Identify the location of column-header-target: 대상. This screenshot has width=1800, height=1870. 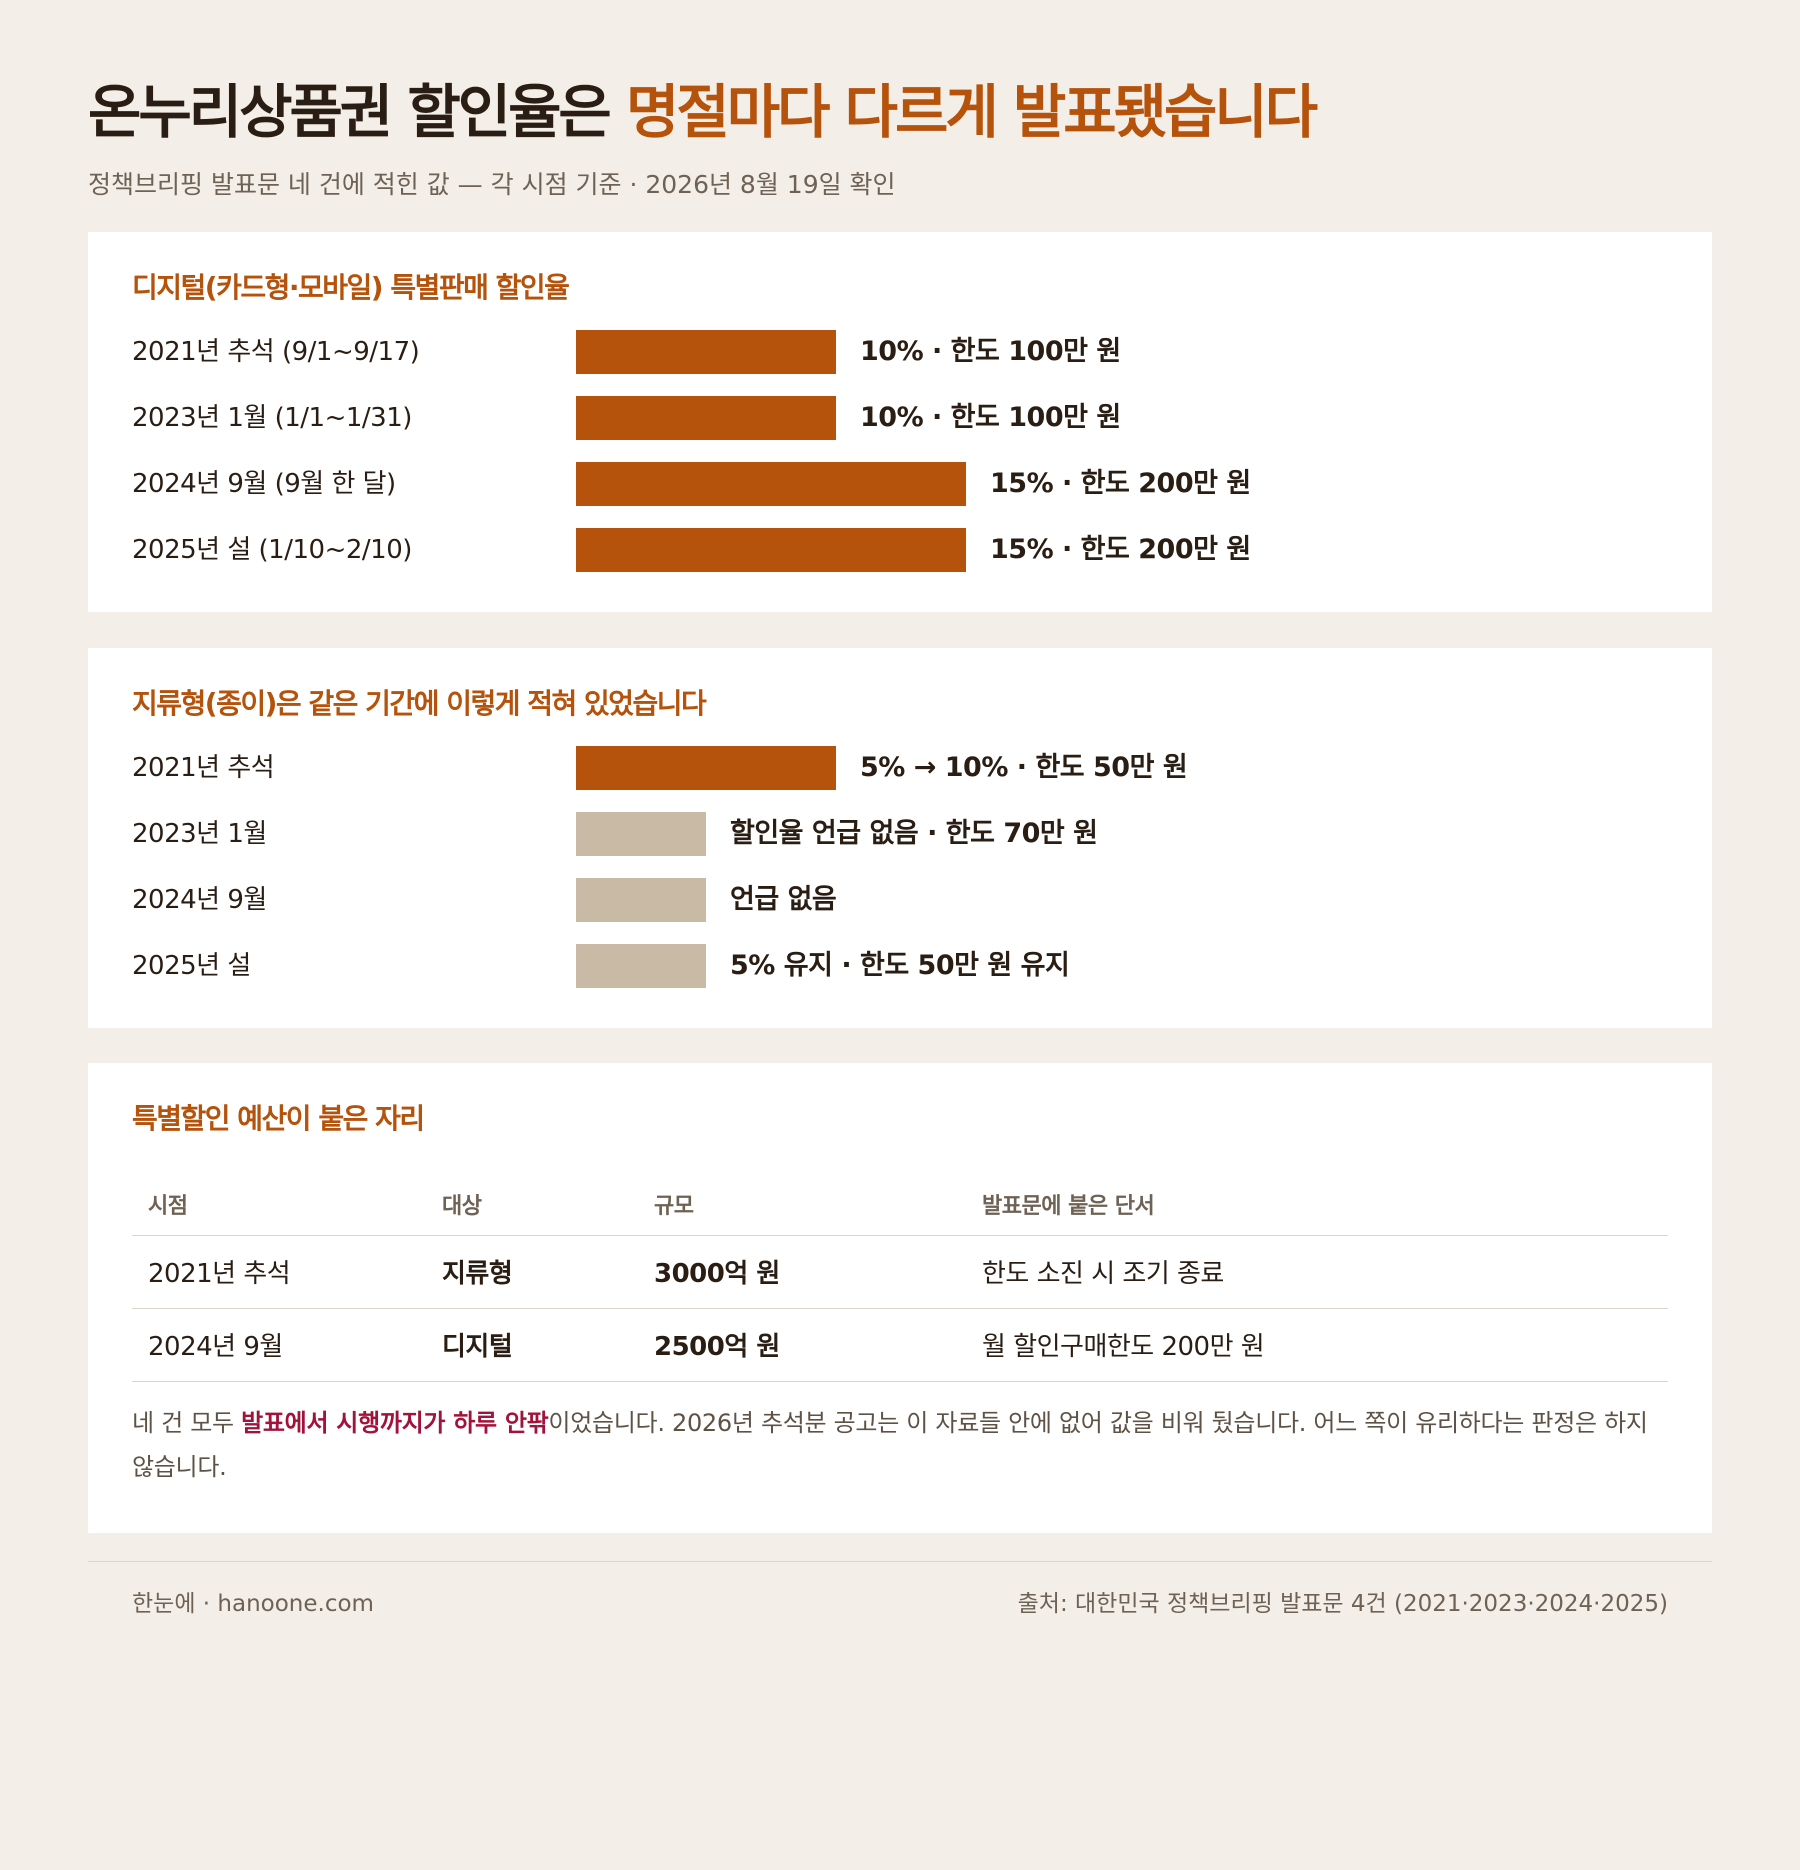
(532, 1204).